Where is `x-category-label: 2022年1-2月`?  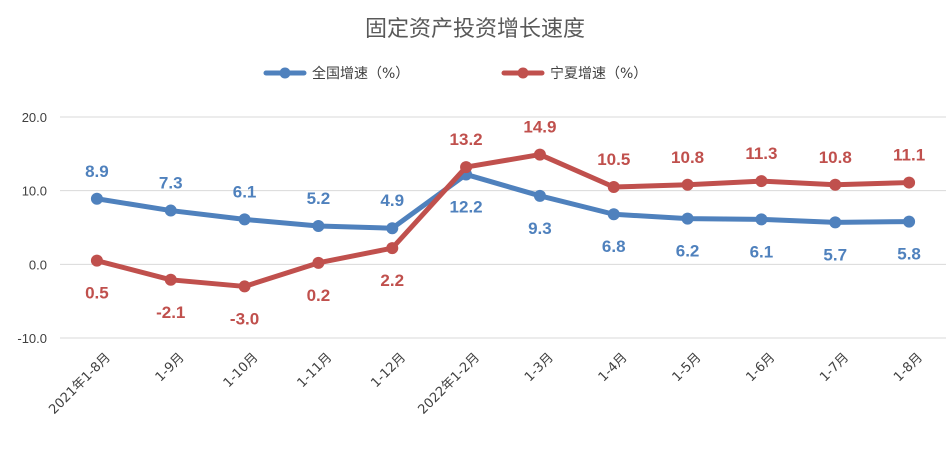 x-category-label: 2022年1-2月 is located at coordinates (449, 383).